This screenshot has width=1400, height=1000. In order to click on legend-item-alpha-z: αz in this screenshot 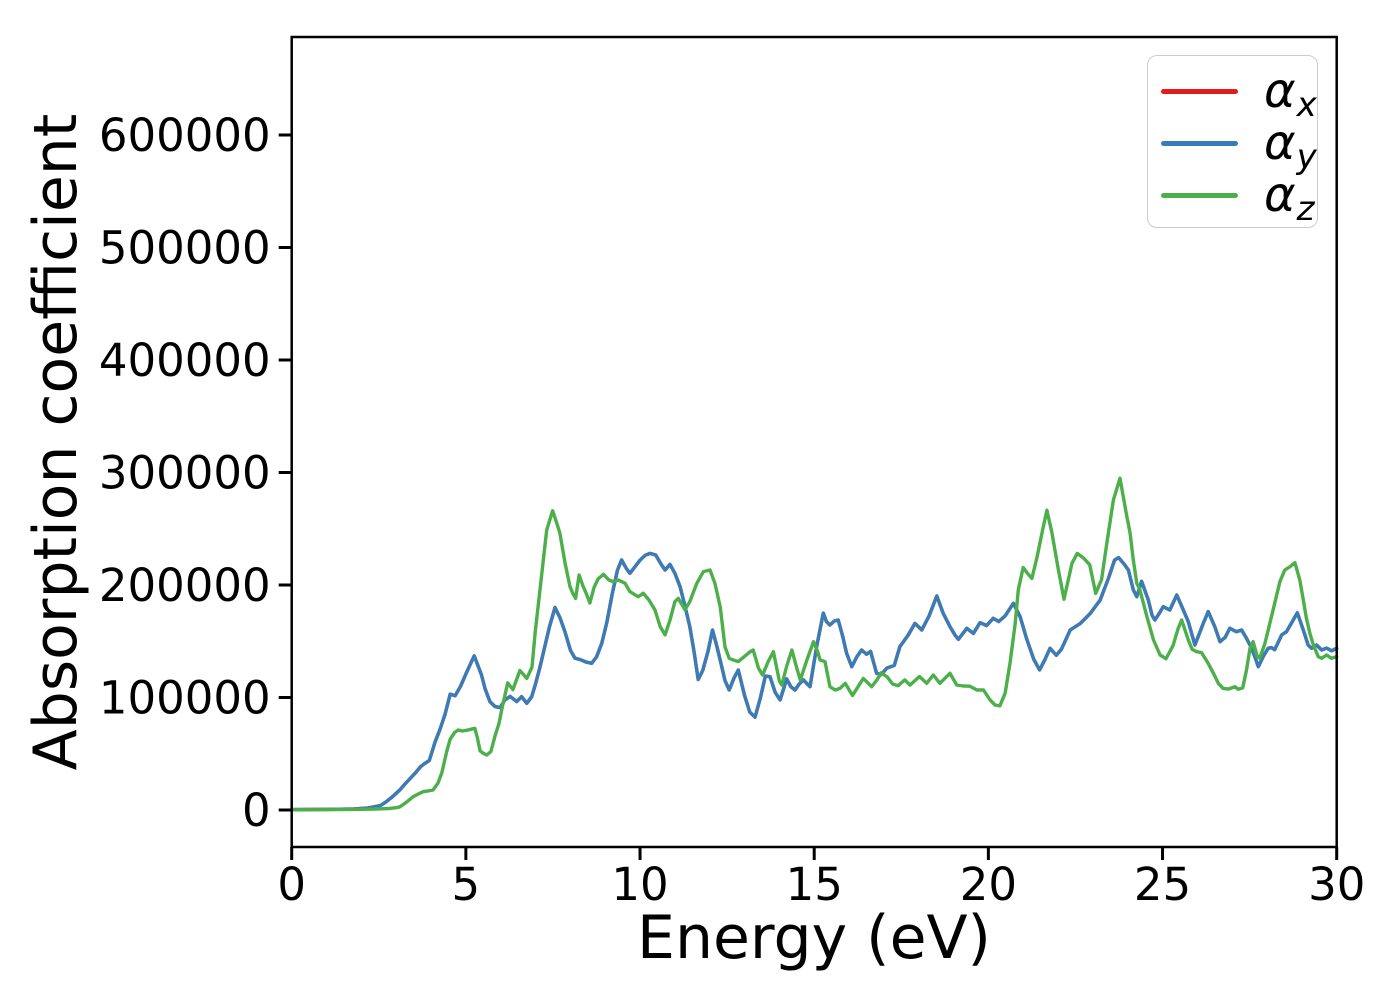, I will do `click(1232, 198)`.